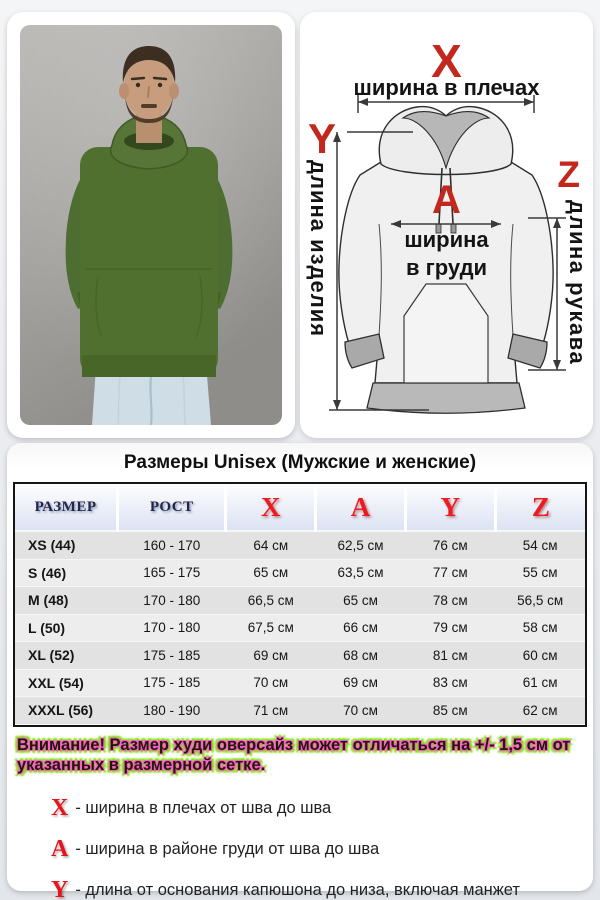 The image size is (600, 900). Describe the element at coordinates (540, 508) in the screenshot. I see `header-z: Z` at that location.